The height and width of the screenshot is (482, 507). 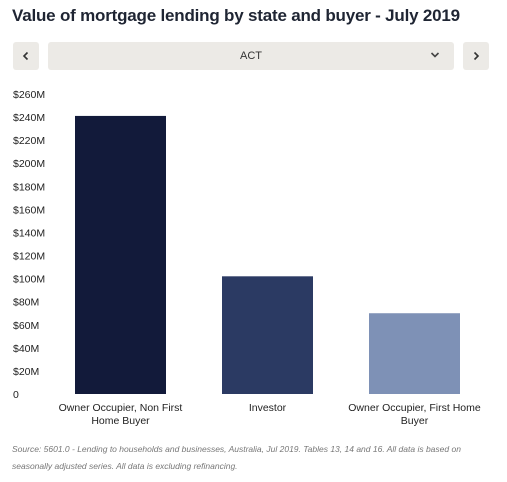 I want to click on state-select-value: ACT, so click(x=251, y=56).